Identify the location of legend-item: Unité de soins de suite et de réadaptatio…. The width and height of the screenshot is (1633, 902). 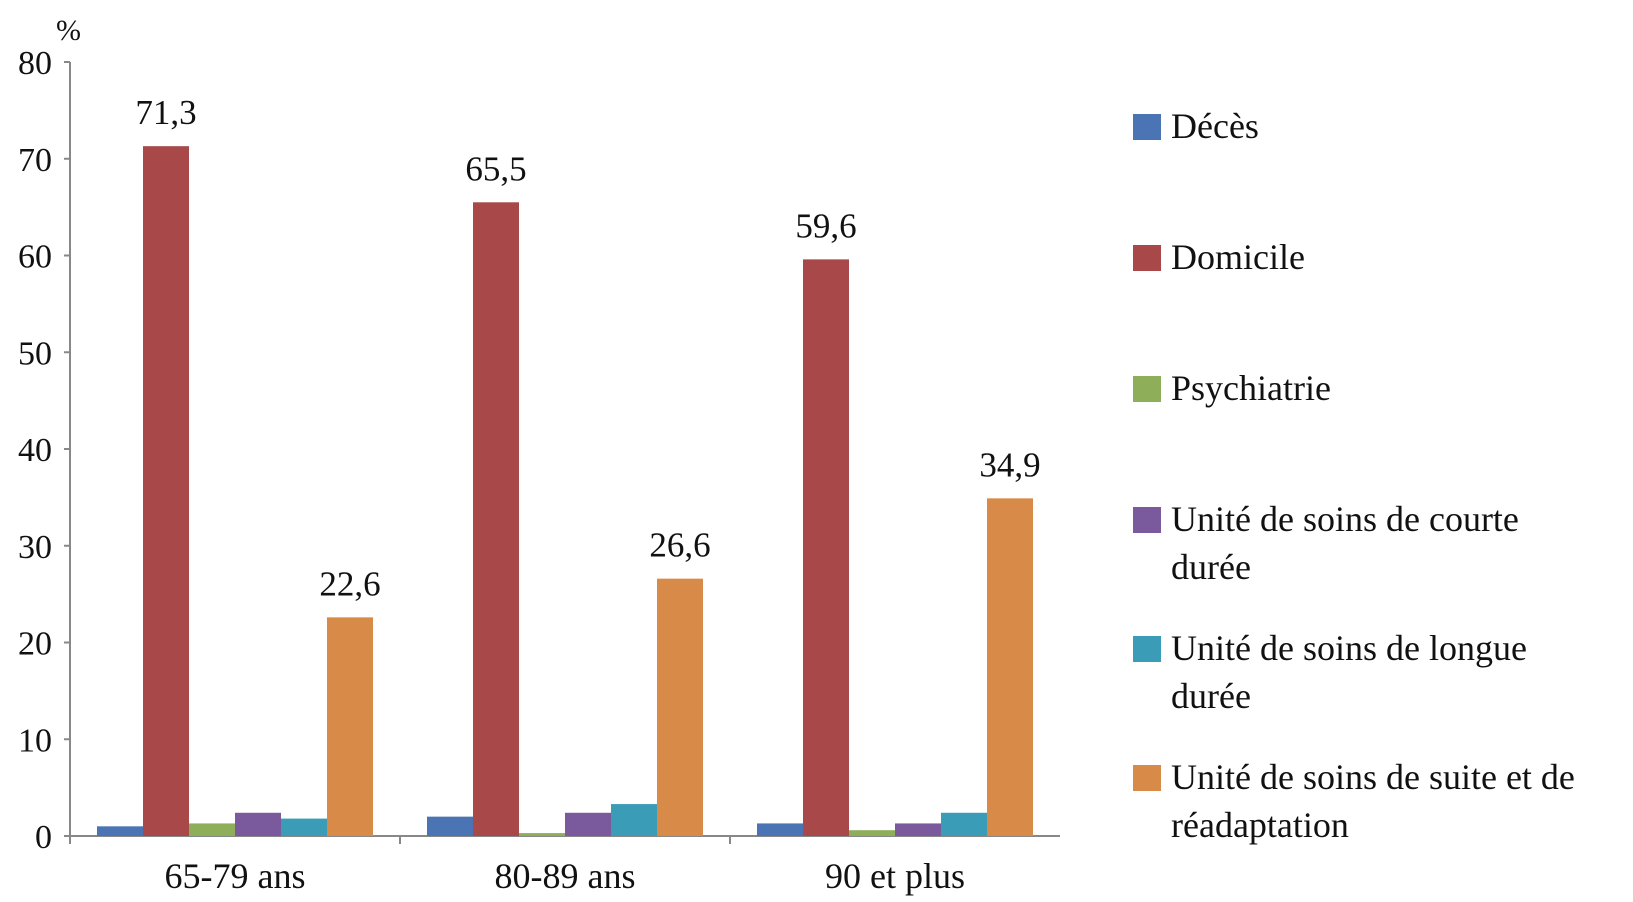
(1354, 801).